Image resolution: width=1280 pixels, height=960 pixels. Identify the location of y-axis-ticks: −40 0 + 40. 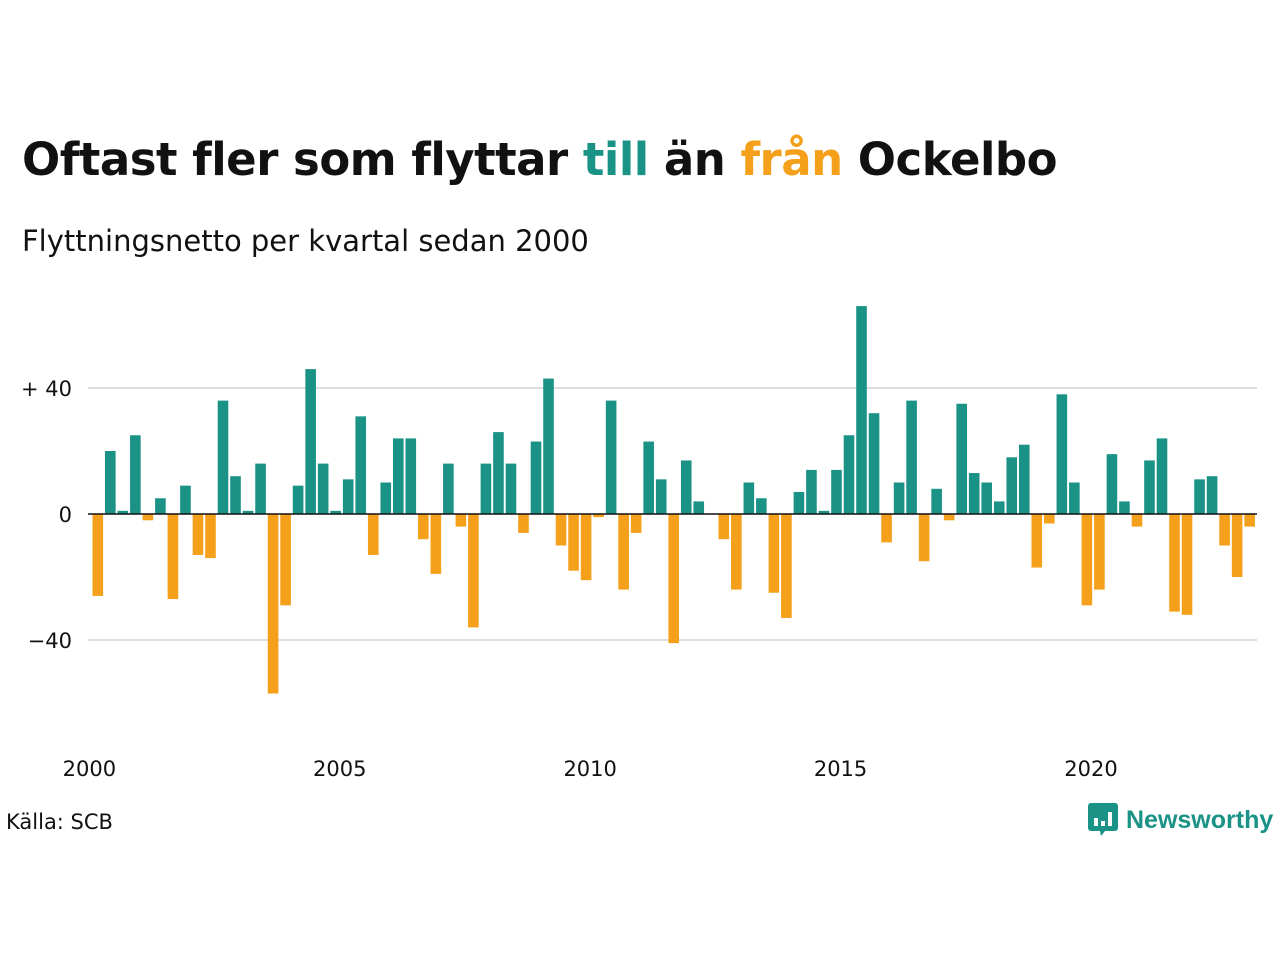
(46, 515).